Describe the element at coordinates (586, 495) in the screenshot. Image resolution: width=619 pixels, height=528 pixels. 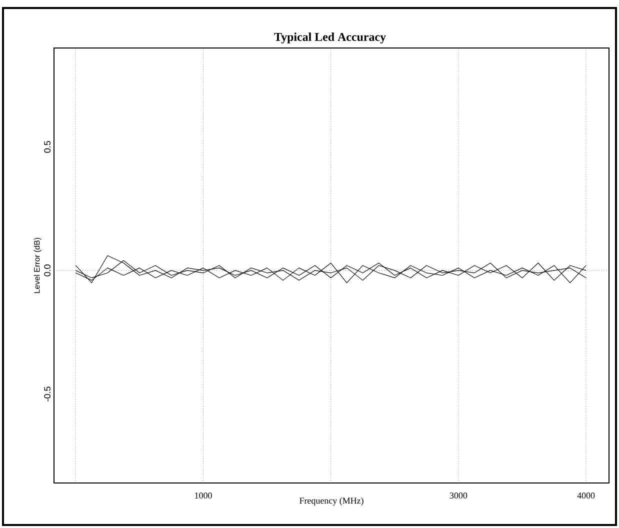
I see `x-tick-label: 4000` at that location.